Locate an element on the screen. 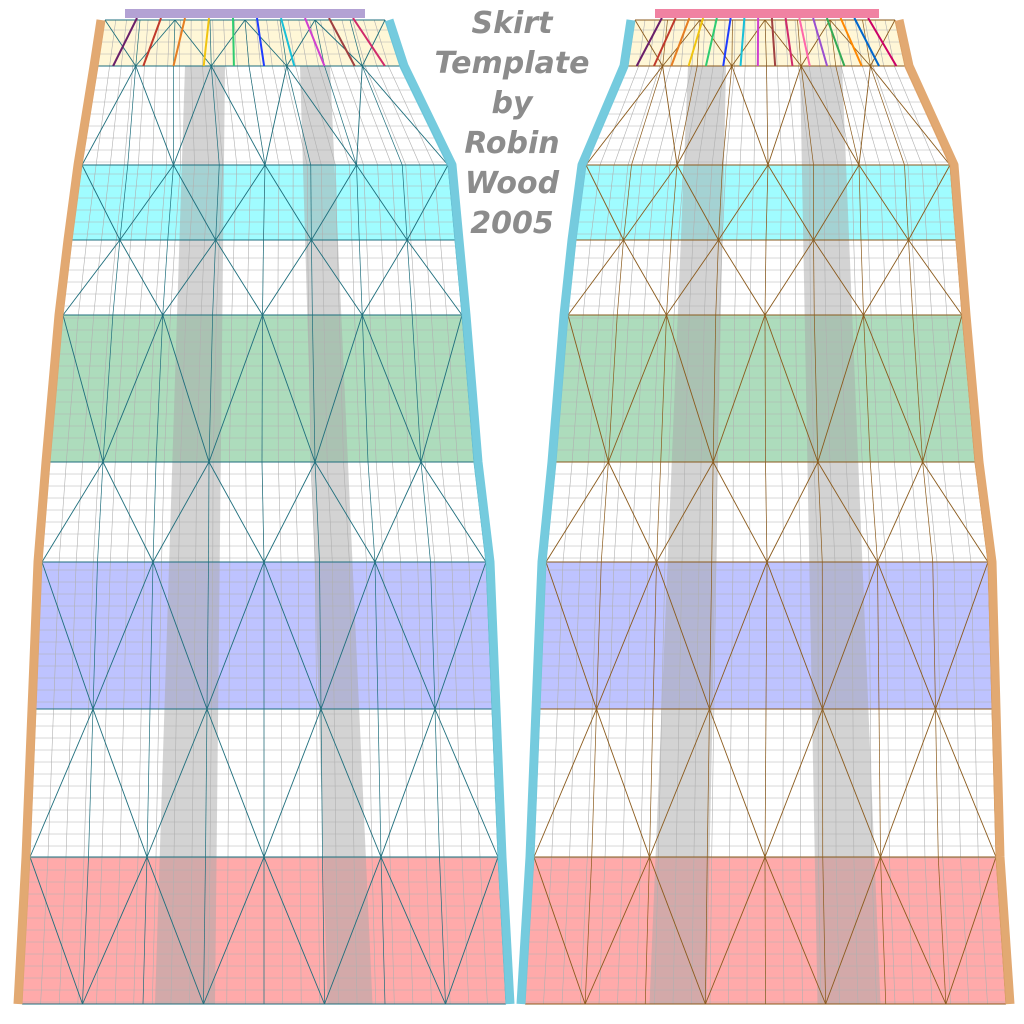  color-band is located at coordinates (766, 202).